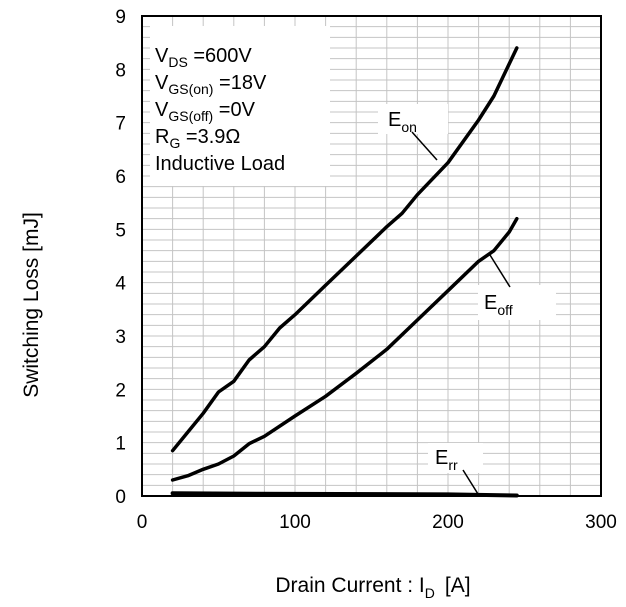 This screenshot has height=607, width=626. What do you see at coordinates (197, 138) in the screenshot?
I see `condition-line: RG =3.9Ω` at bounding box center [197, 138].